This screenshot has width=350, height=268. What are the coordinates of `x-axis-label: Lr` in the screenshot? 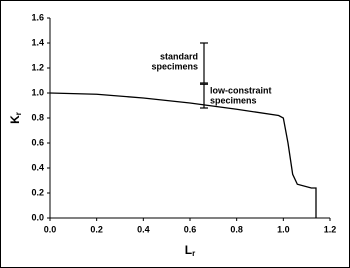 It's located at (190, 250).